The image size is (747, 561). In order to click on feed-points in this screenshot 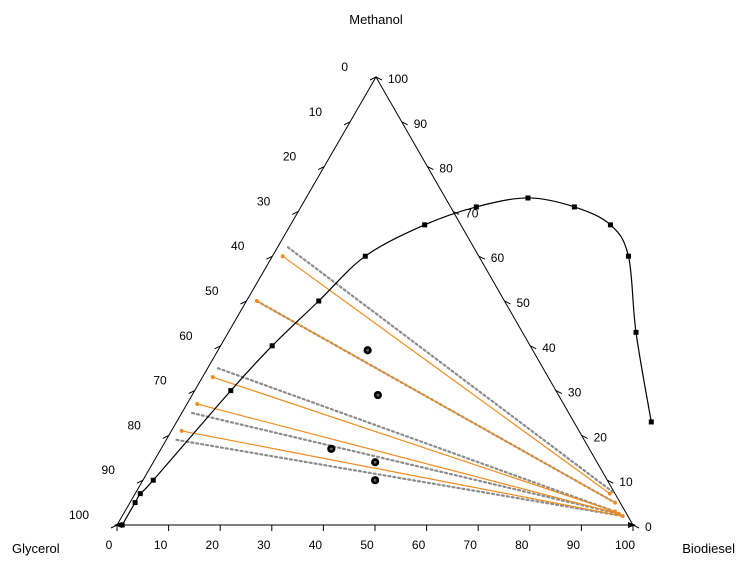, I will do `click(354, 415)`.